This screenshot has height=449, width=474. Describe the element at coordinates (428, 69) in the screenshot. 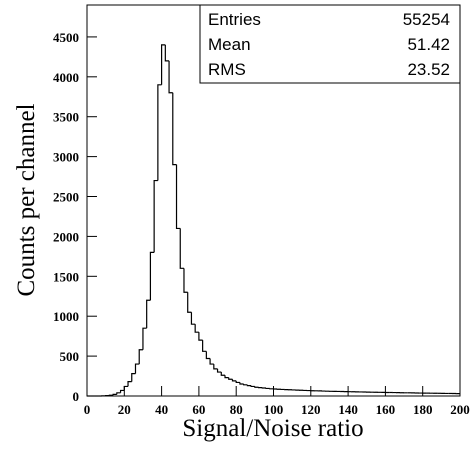

I see `stats-value: 23.52` at that location.